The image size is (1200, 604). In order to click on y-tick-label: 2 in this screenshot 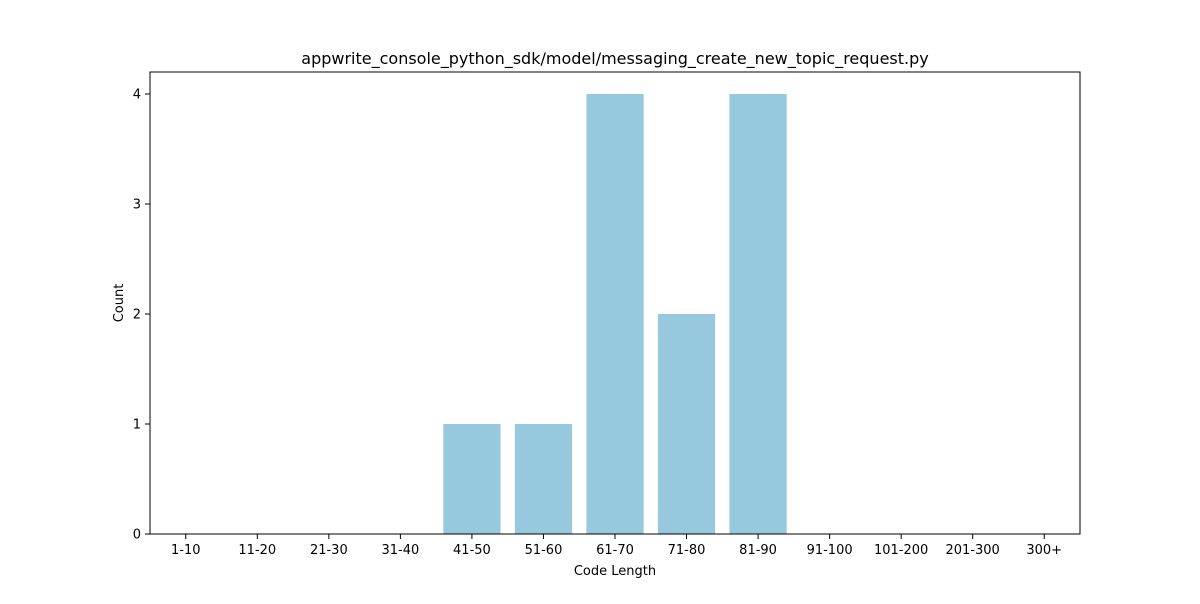, I will do `click(137, 315)`.